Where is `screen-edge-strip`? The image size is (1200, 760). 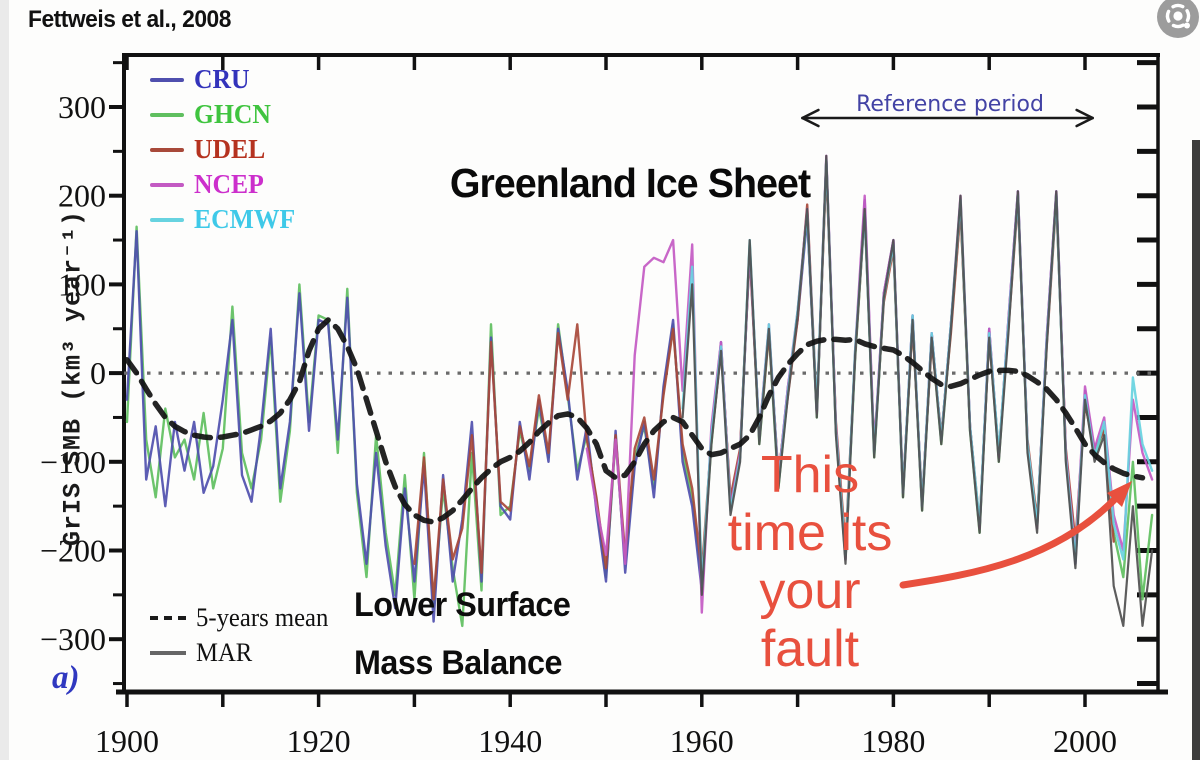
screen-edge-strip is located at coordinates (1196, 450).